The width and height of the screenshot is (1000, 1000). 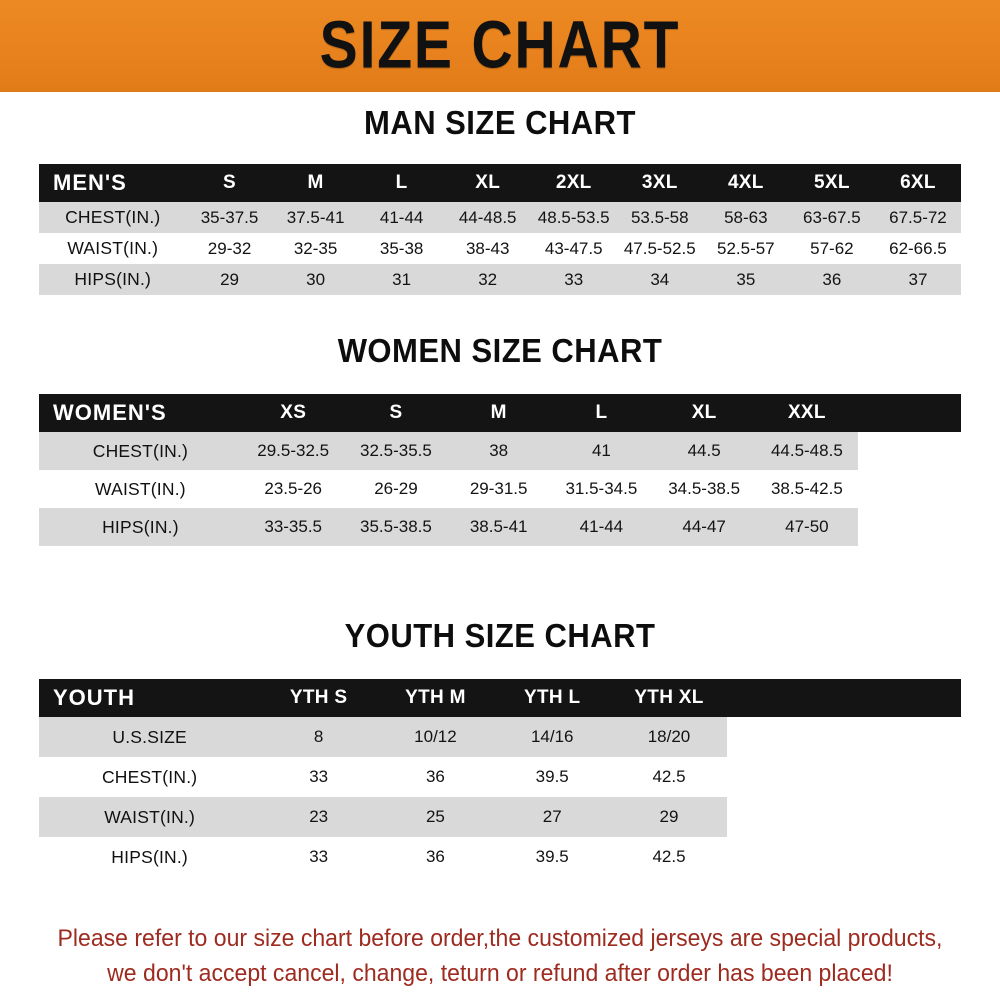 What do you see at coordinates (396, 451) in the screenshot?
I see `measurement-cell: 32.5-35.5` at bounding box center [396, 451].